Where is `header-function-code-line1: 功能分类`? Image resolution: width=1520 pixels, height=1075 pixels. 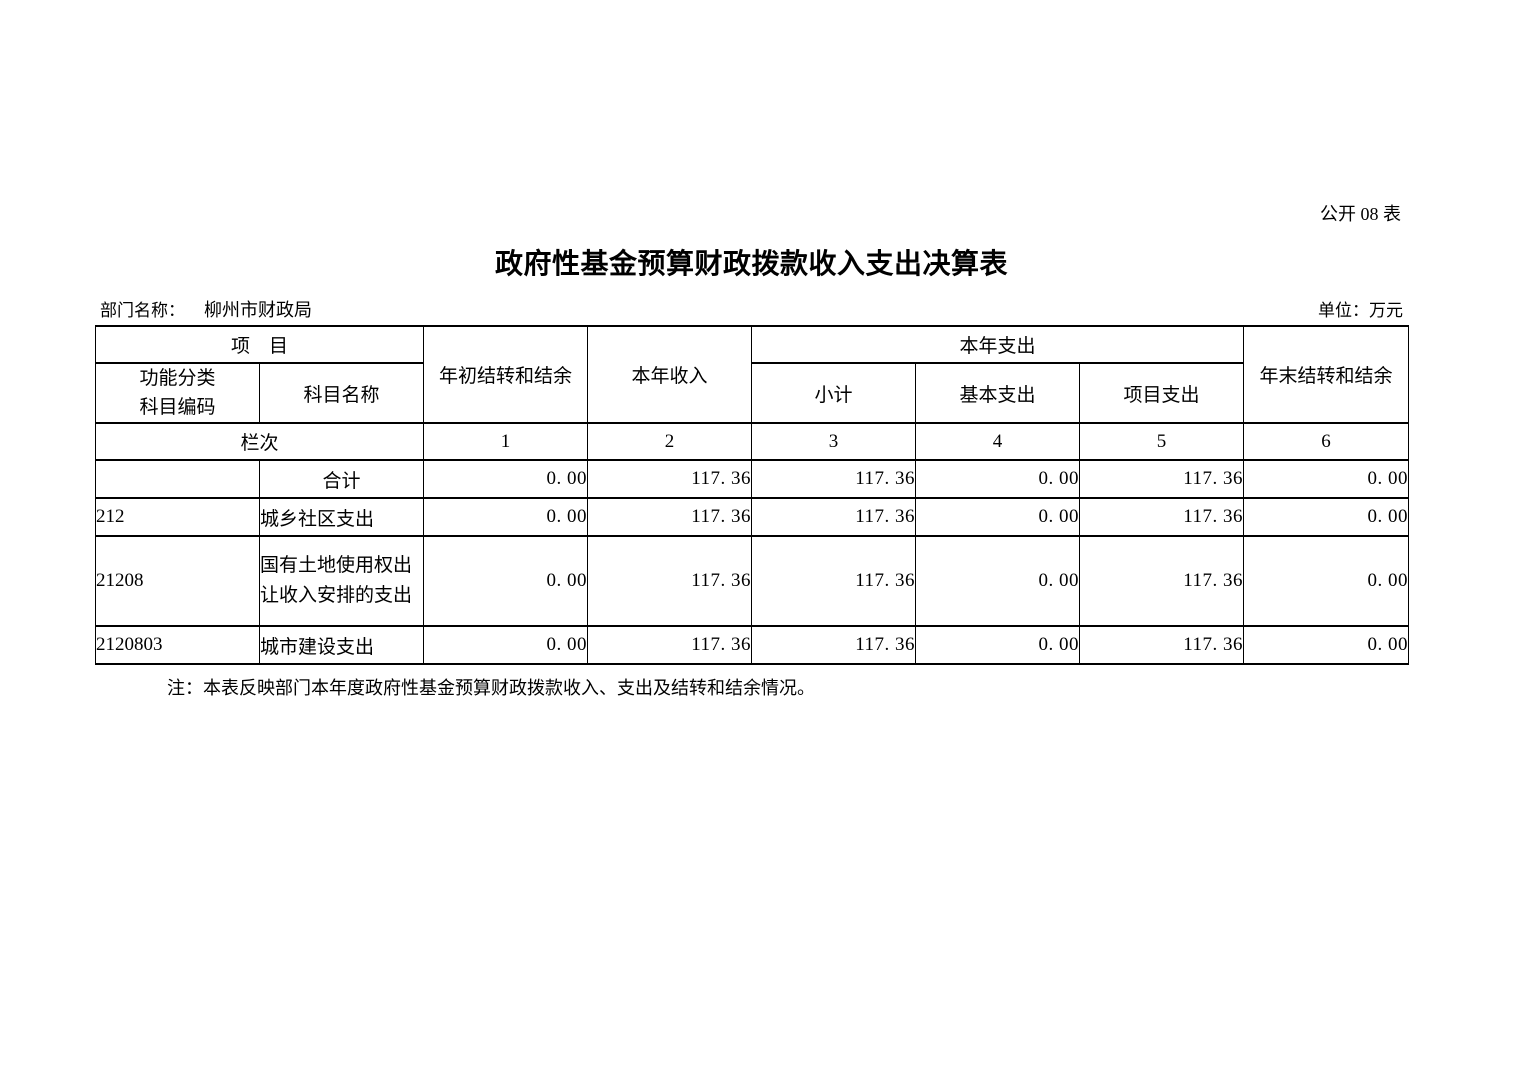
header-function-code-line1: 功能分类 is located at coordinates (177, 378).